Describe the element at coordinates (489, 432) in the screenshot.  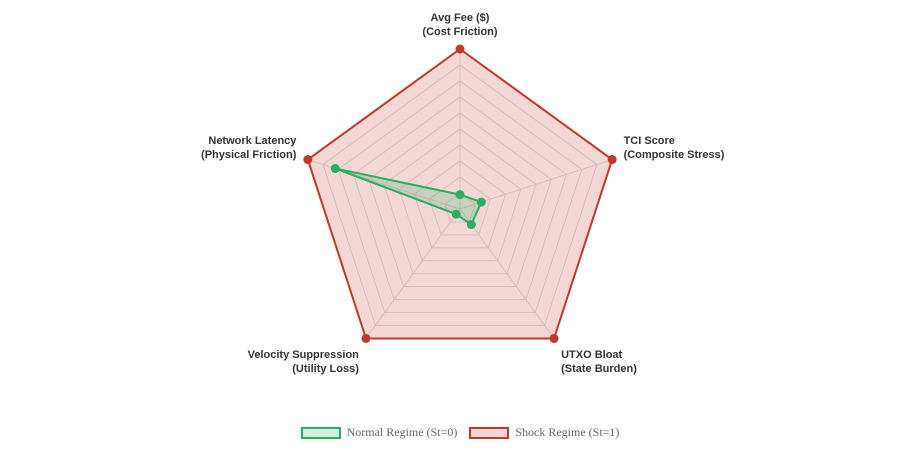
I see `legend-swatch-shock` at that location.